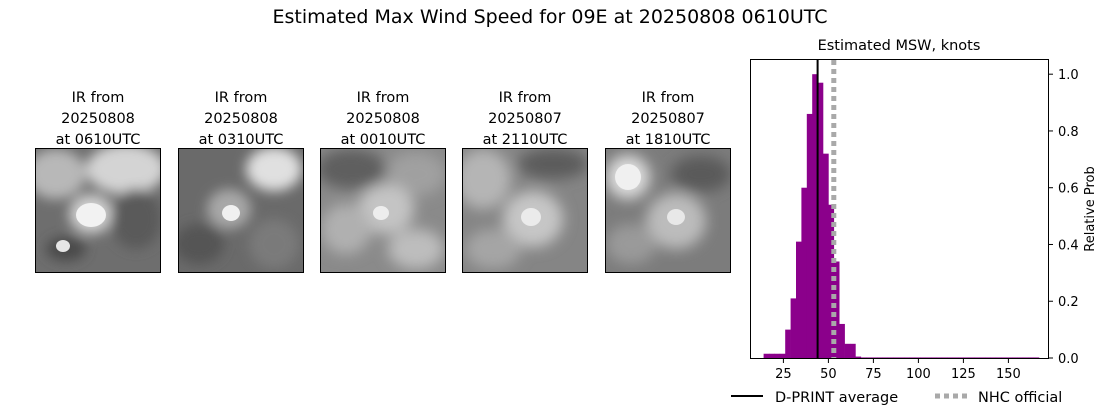 The image size is (1100, 409). Describe the element at coordinates (525, 119) in the screenshot. I see `ir-panel-title: IR from 20250807 at 2110UTC` at that location.